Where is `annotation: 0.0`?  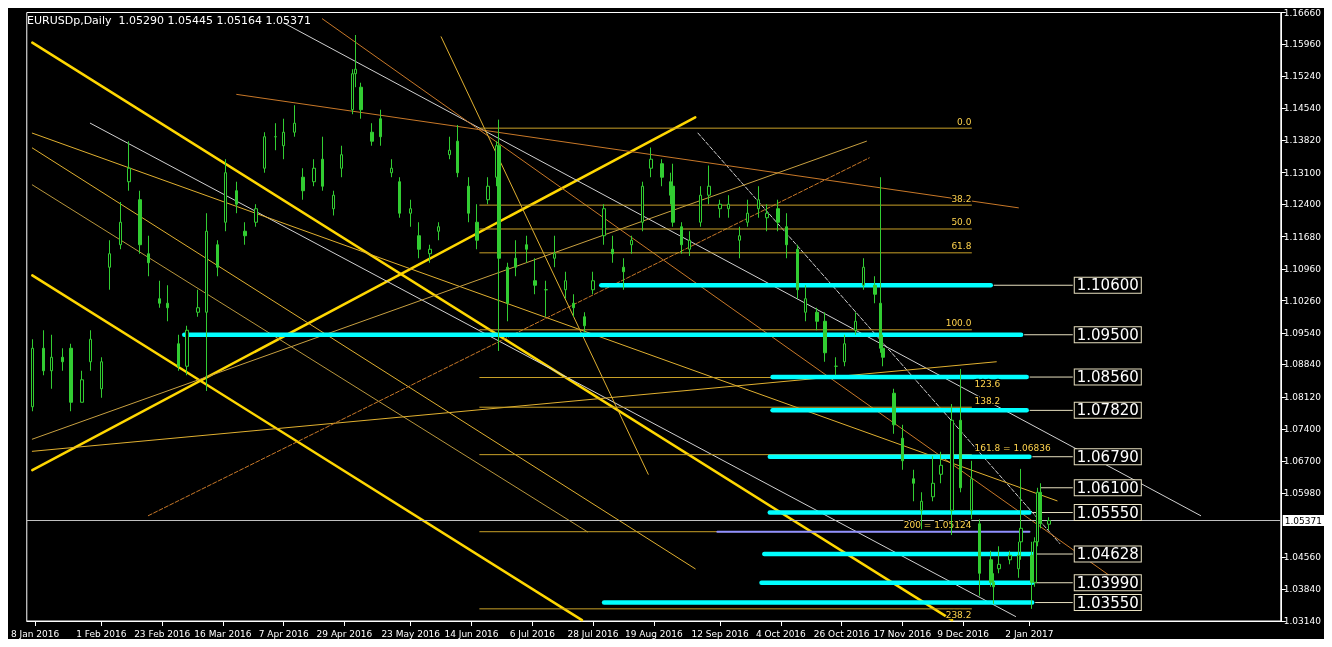
annotation: 0.0 is located at coordinates (964, 121).